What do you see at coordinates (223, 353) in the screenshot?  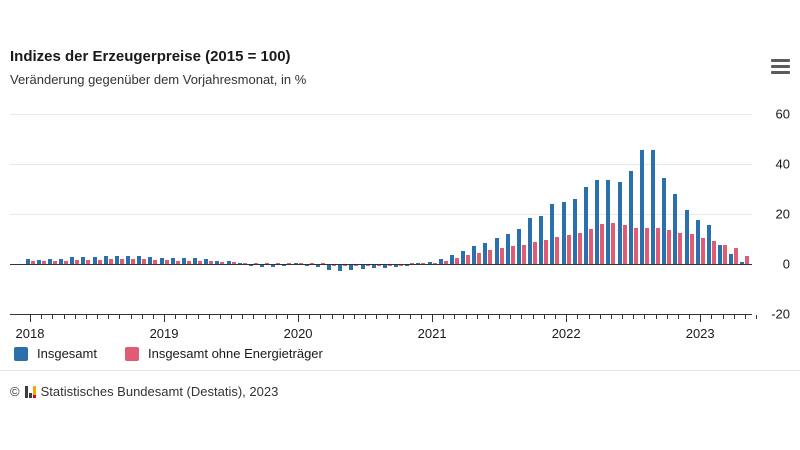 I see `legend-item-ohne-energietraeger: Insgesamt ohne Energieträger` at bounding box center [223, 353].